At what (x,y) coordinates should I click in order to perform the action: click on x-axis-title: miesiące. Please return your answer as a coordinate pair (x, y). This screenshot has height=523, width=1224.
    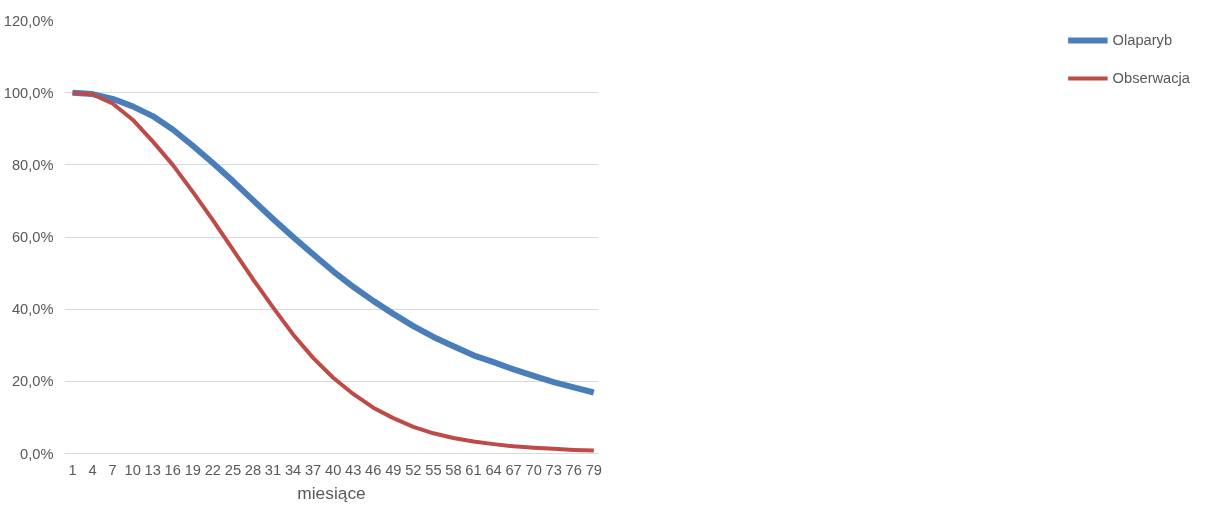
    Looking at the image, I should click on (331, 492).